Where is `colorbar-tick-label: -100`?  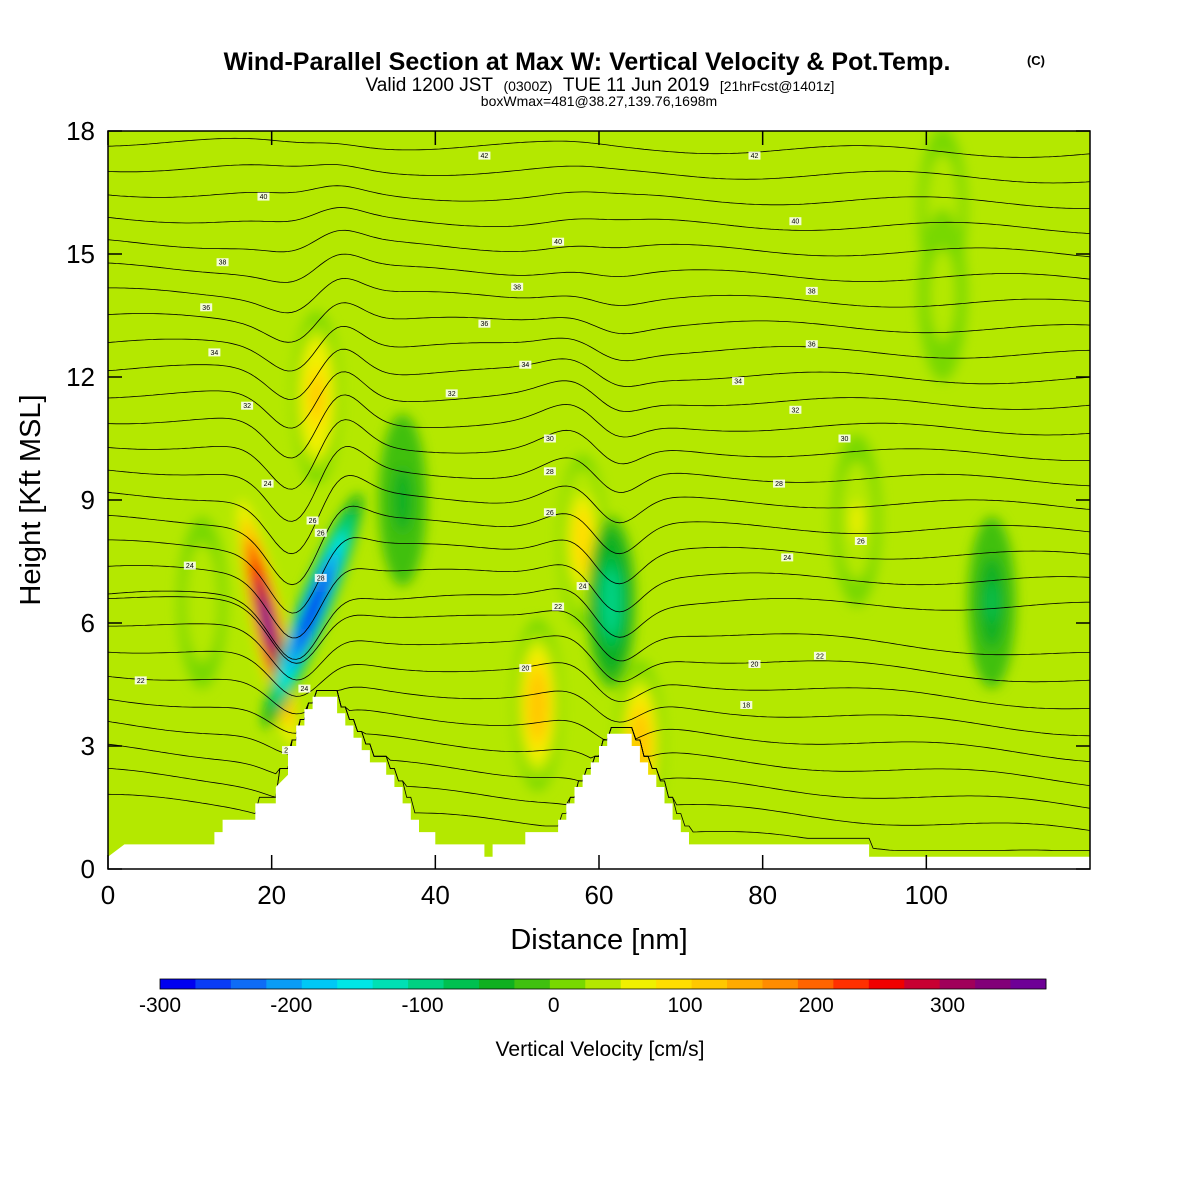 colorbar-tick-label: -100 is located at coordinates (423, 1005).